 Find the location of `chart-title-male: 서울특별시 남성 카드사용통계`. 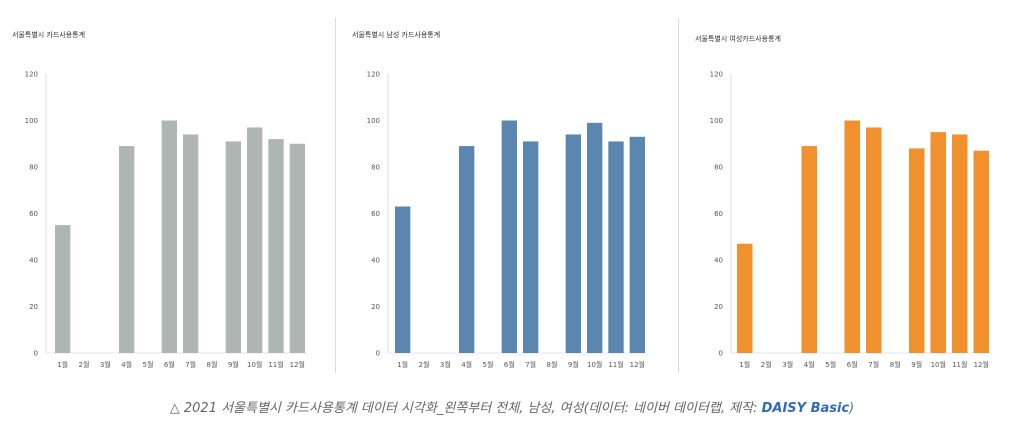

chart-title-male: 서울특별시 남성 카드사용통계 is located at coordinates (396, 35).